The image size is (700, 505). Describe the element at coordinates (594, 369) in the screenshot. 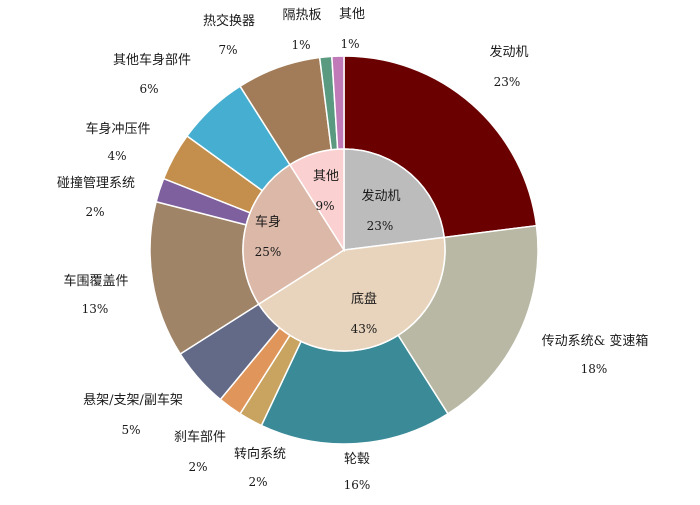

I see `outer-pct-1: 18%` at that location.